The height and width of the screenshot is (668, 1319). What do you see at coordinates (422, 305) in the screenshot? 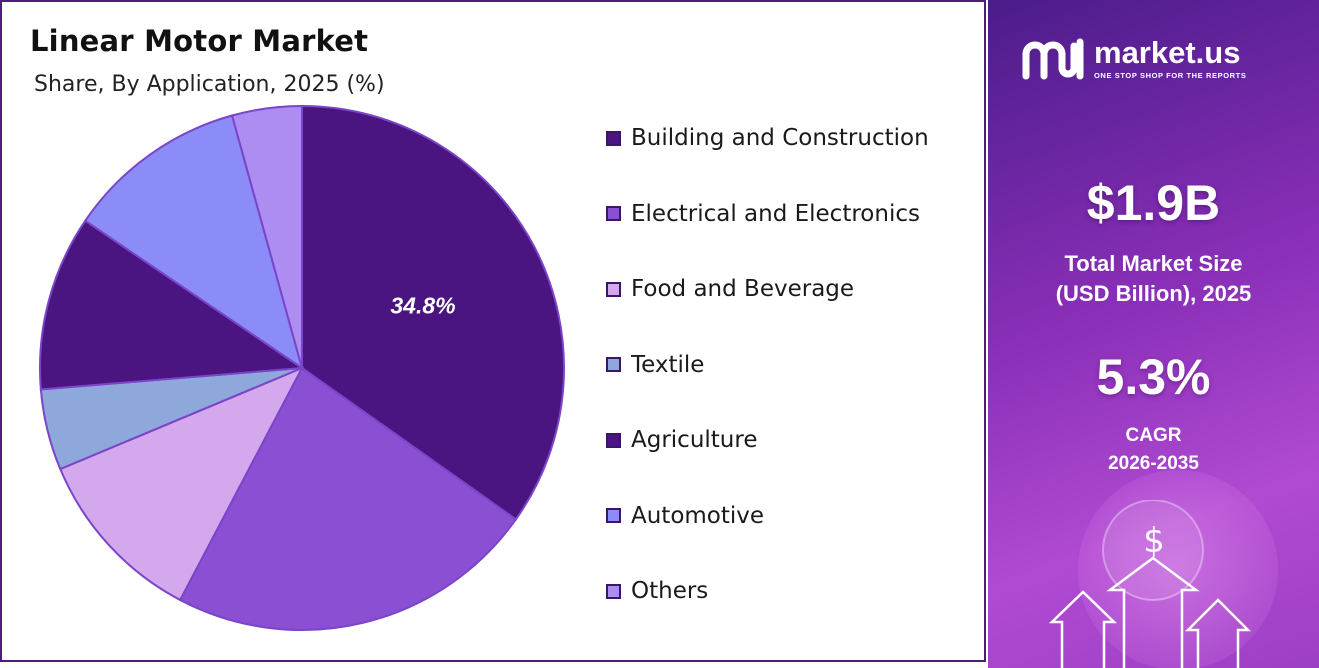
I see `pie-data-label: 34.8%` at bounding box center [422, 305].